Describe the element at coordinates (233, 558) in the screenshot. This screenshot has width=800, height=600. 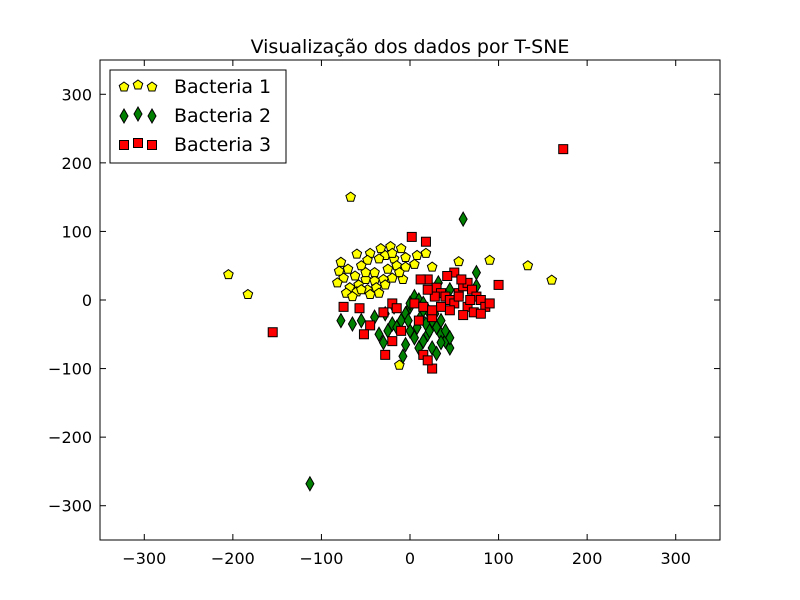
I see `x-tick-label: −200` at that location.